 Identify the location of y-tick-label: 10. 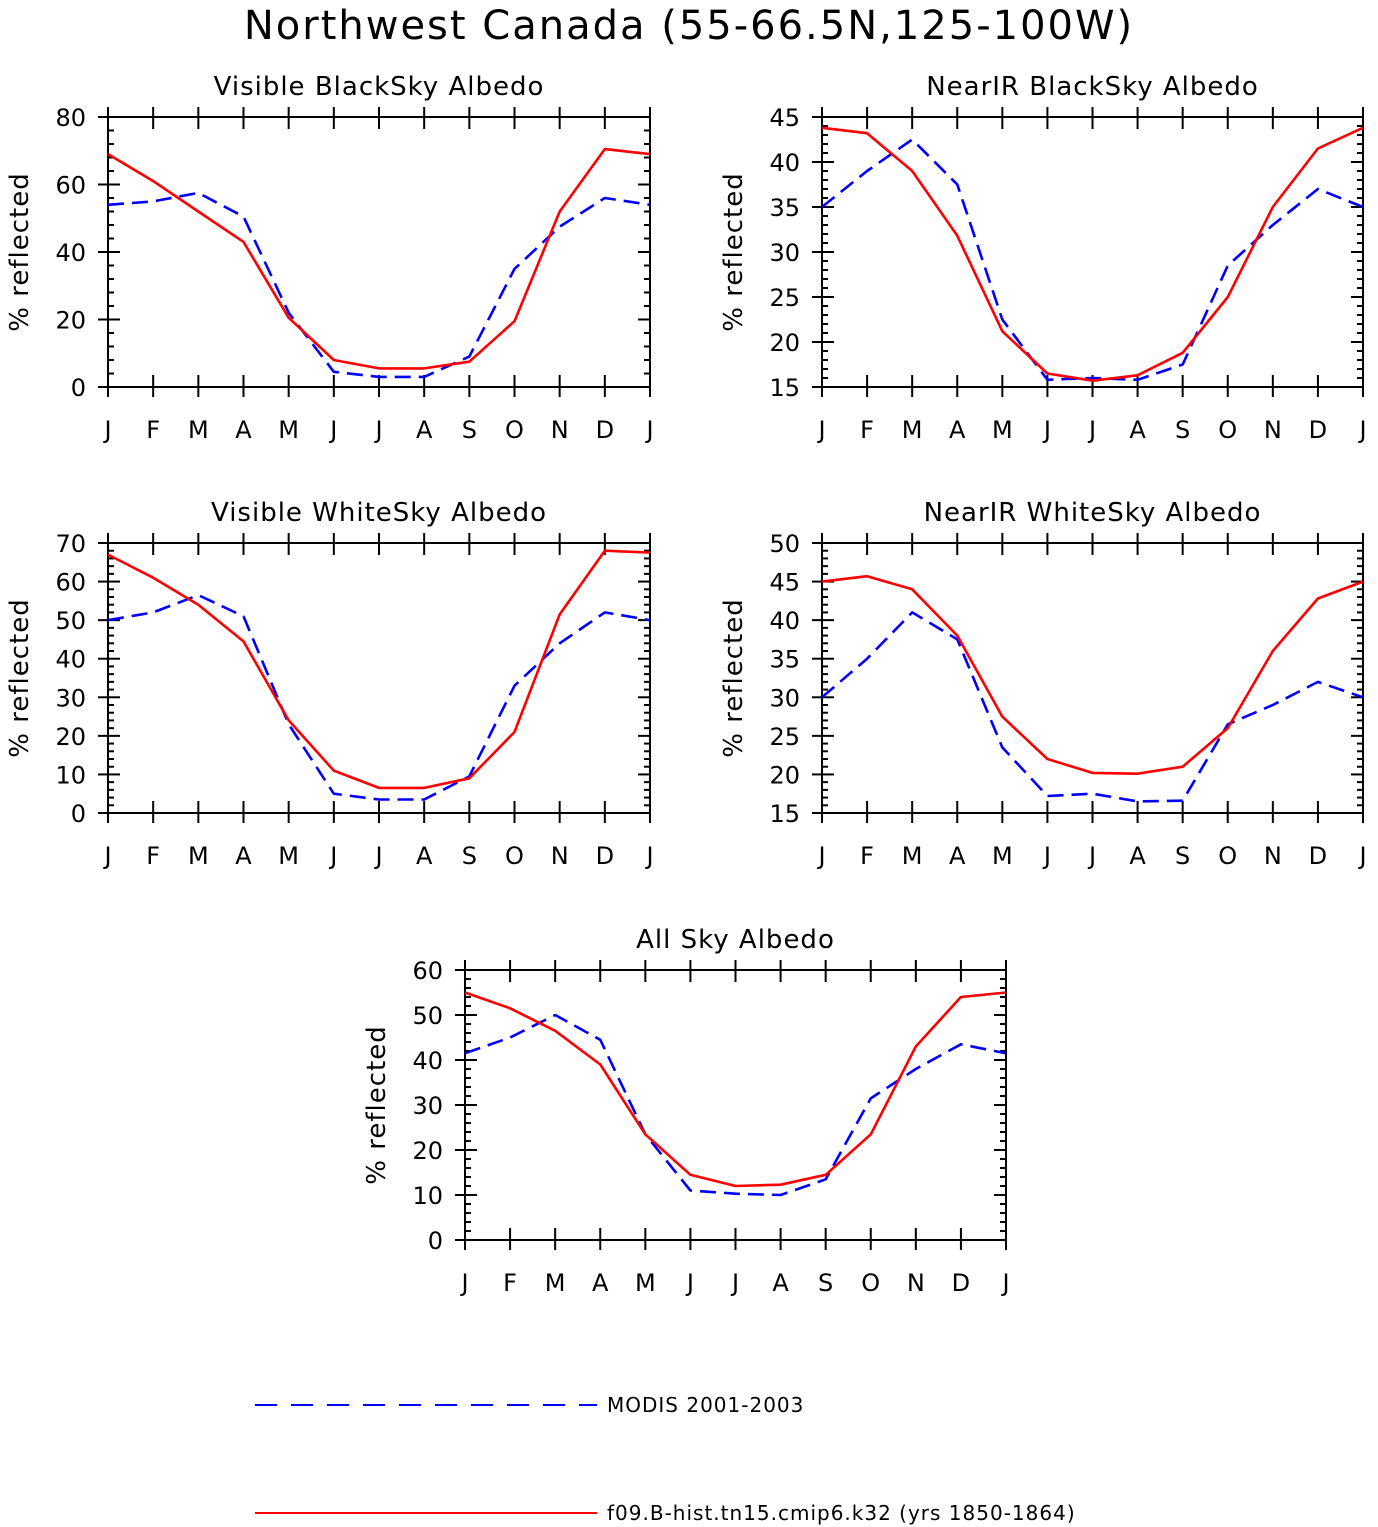
(70, 775).